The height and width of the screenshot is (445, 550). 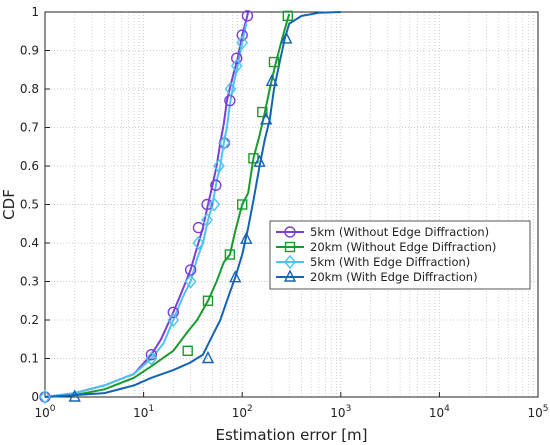 I want to click on y-tick-label: 0.2, so click(x=29, y=320).